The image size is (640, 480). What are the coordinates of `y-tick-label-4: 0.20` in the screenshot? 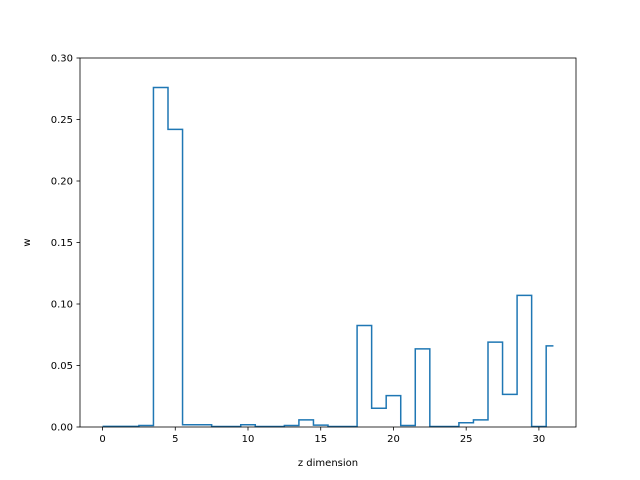 It's located at (62, 182).